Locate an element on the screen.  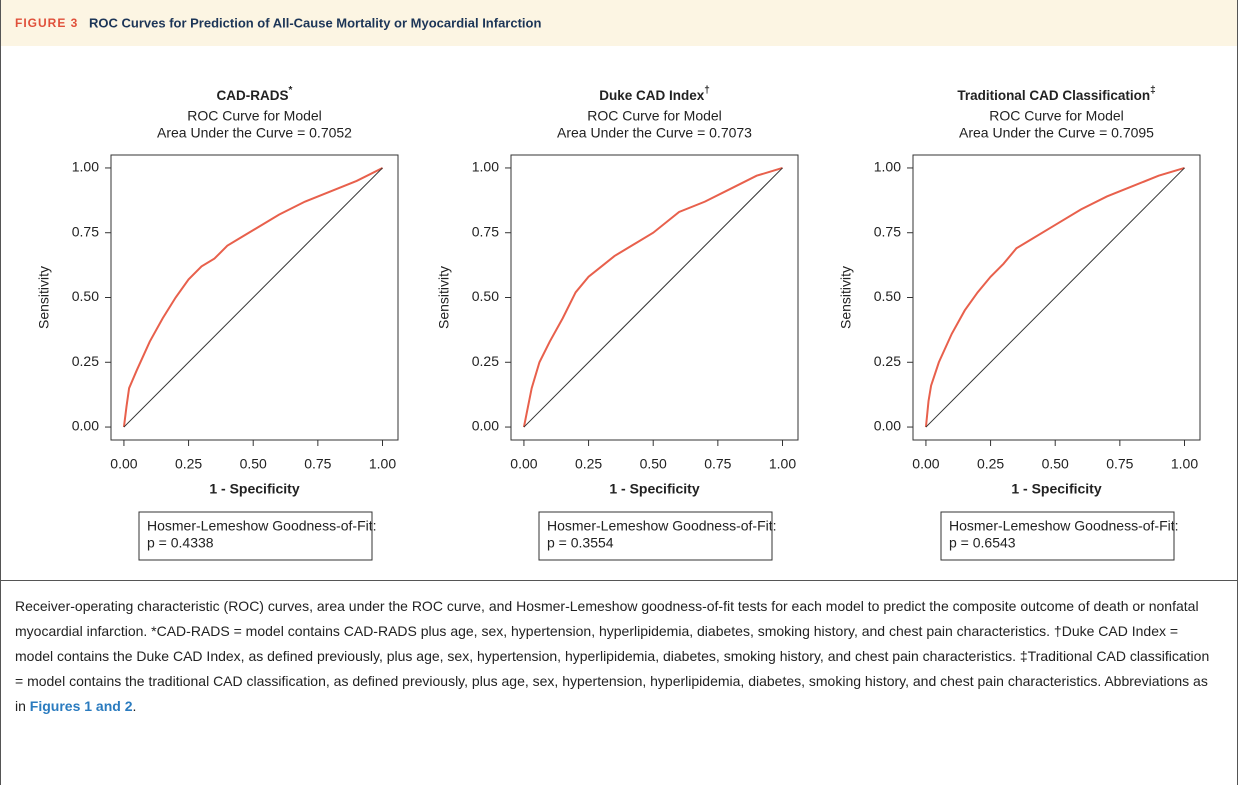
title-mark: † is located at coordinates (707, 90).